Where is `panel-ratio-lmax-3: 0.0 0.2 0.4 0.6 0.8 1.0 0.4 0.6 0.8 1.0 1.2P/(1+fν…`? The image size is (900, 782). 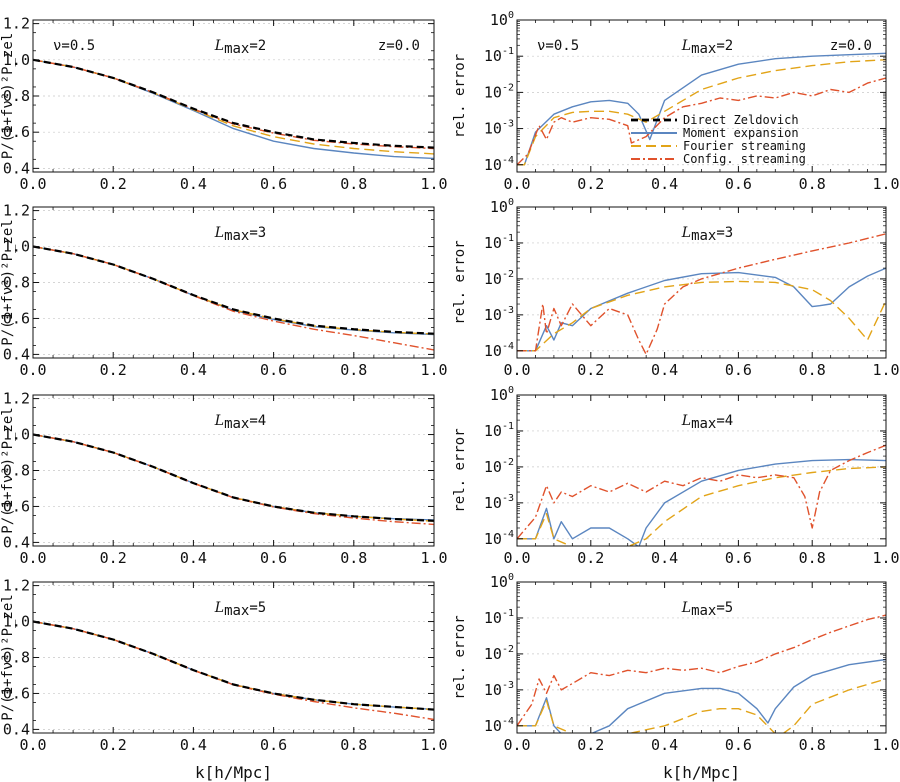
panel-ratio-lmax-3: 0.0 0.2 0.4 0.6 0.8 1.0 0.4 0.6 0.8 1.0 1.2P/(1+fν… is located at coordinates (224, 290).